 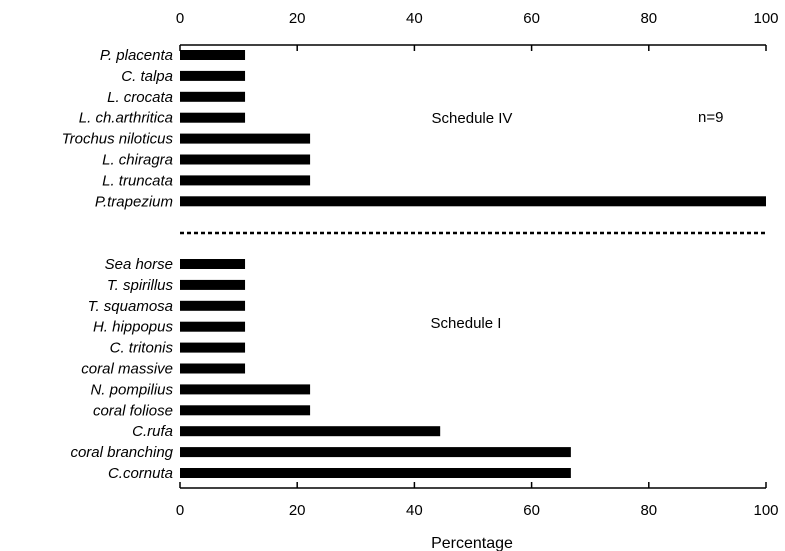 I want to click on category-label: H. hippopus, so click(x=133, y=327).